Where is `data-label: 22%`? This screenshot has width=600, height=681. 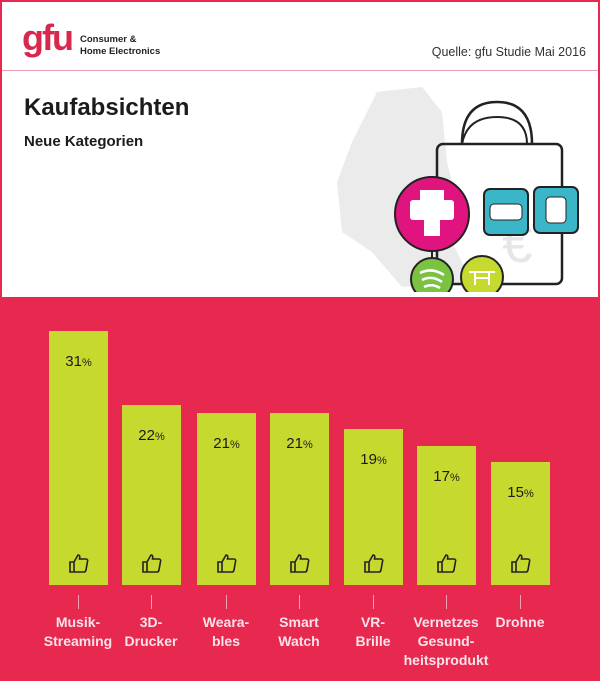
data-label: 22% is located at coordinates (151, 435).